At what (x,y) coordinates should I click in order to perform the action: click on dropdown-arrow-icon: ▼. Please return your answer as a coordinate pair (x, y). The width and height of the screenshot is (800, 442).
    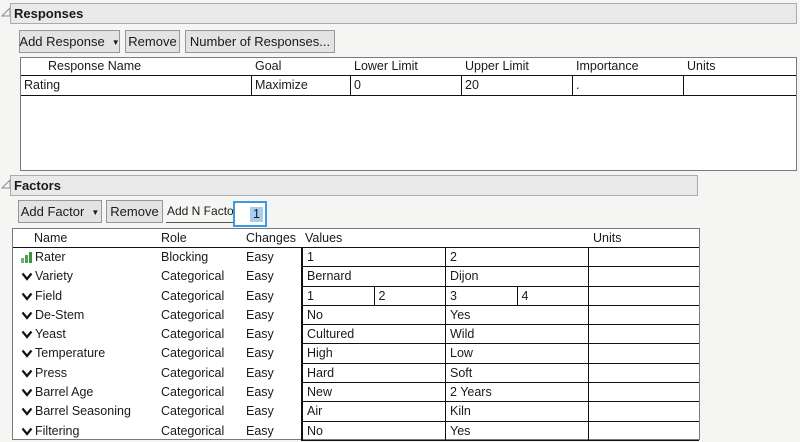
    Looking at the image, I should click on (115, 42).